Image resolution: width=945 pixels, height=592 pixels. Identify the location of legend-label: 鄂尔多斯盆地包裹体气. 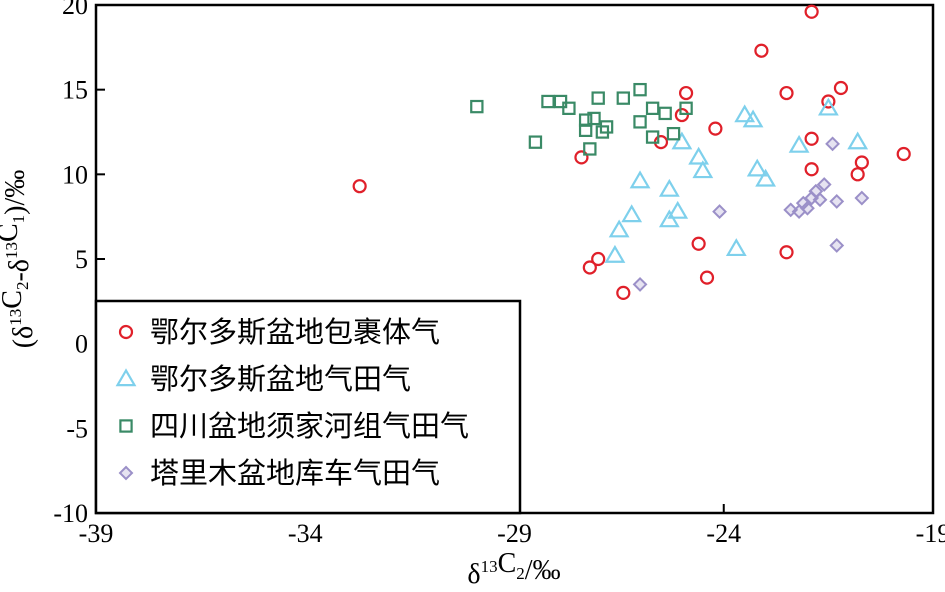
(295, 332).